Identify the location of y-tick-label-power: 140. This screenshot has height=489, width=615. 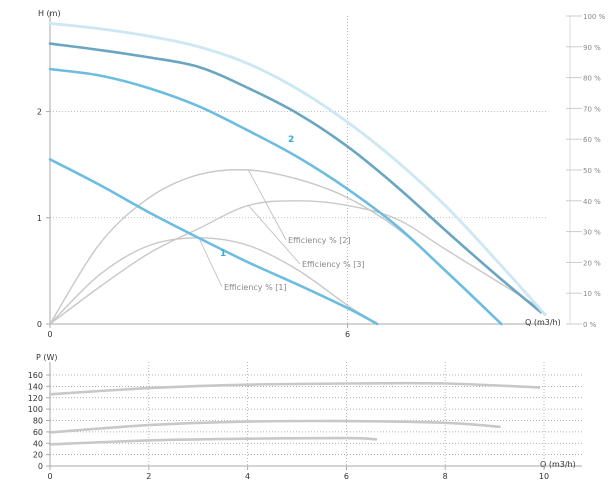
(35, 386).